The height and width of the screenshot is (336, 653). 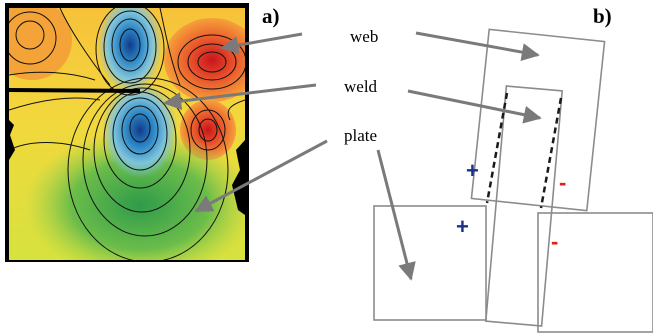 I want to click on plate-box-right, so click(x=595, y=272).